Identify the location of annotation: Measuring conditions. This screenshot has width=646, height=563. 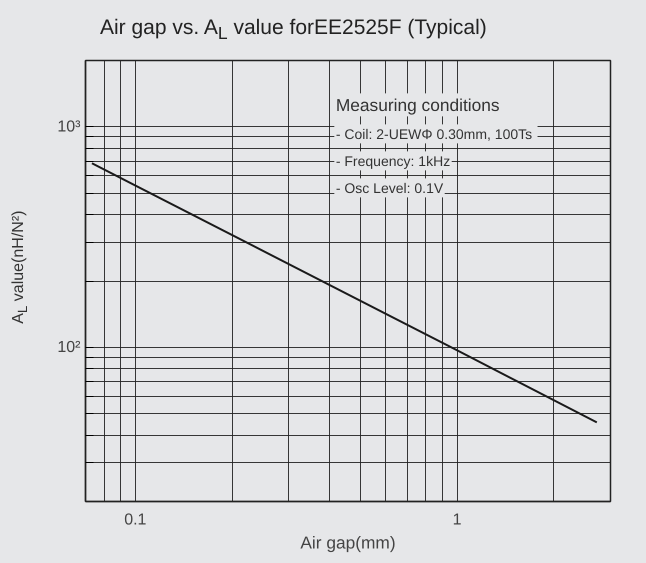
(418, 104).